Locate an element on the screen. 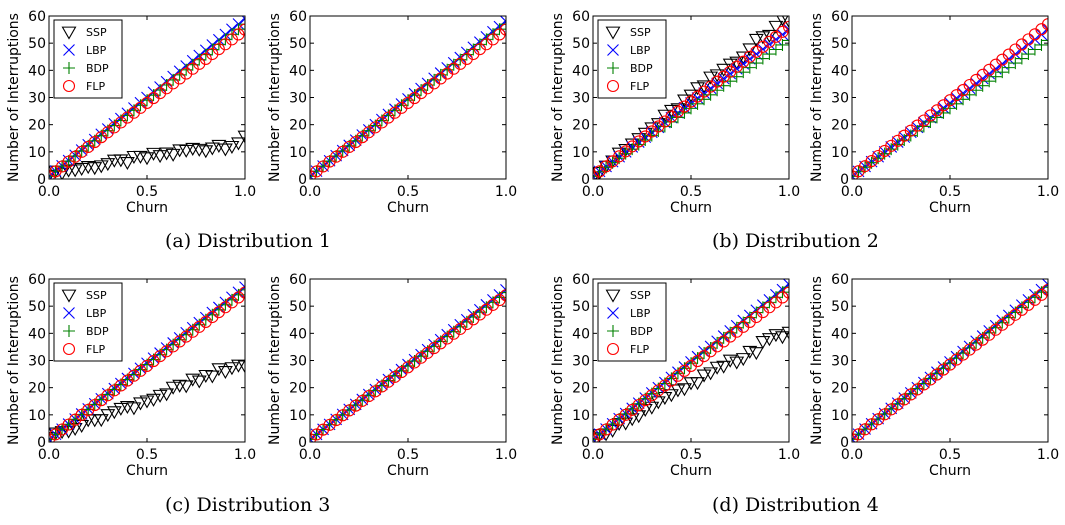 This screenshot has height=525, width=1065. caption-d: (d) Distribution 4 is located at coordinates (795, 505).